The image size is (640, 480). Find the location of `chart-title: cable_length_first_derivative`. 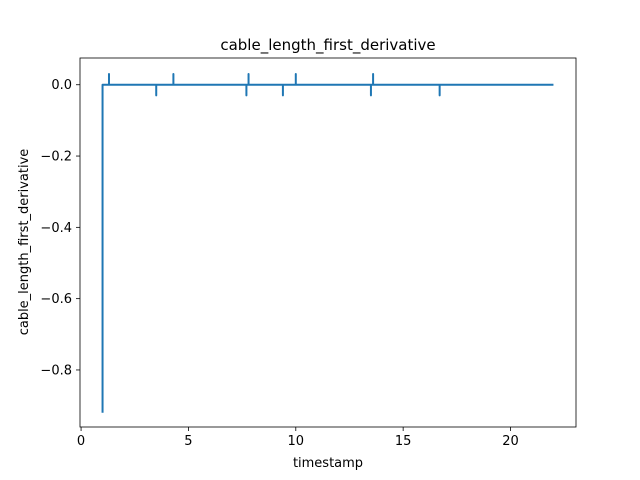

chart-title: cable_length_first_derivative is located at coordinates (327, 45).